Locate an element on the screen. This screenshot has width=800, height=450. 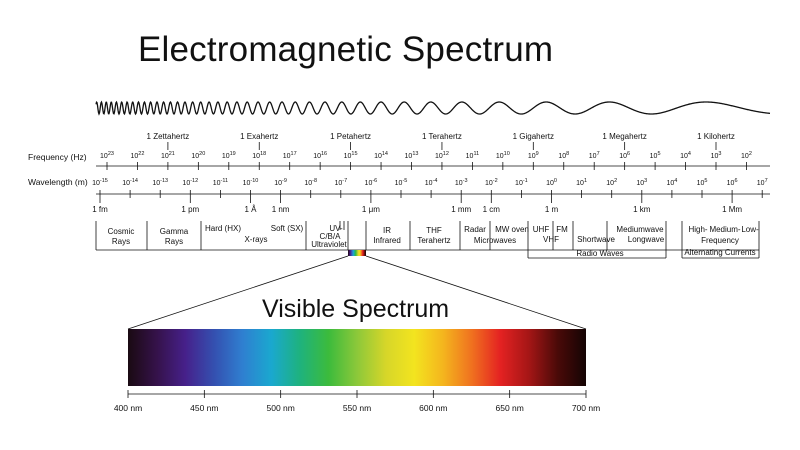
band-mw-oven: MW oven is located at coordinates (512, 229).